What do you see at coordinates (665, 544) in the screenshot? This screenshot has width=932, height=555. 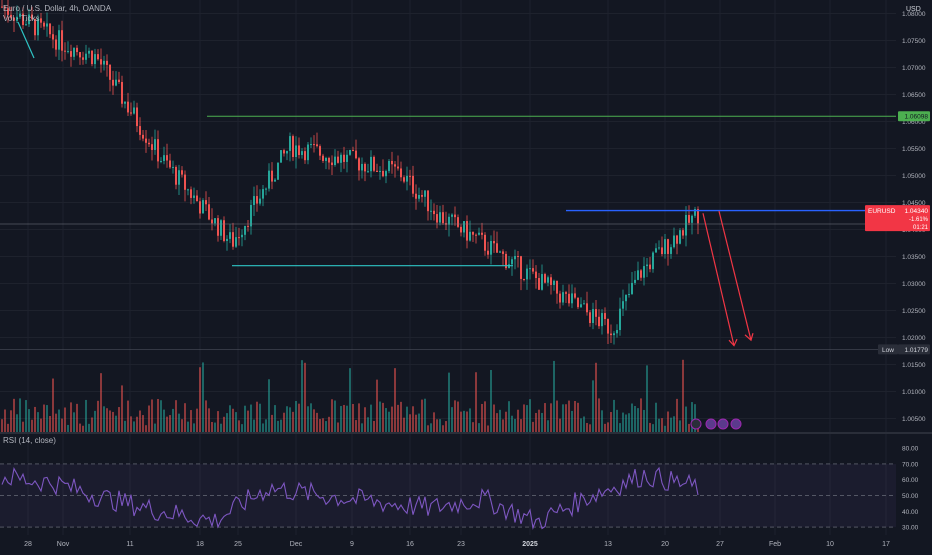 I see `time-tick: 20` at bounding box center [665, 544].